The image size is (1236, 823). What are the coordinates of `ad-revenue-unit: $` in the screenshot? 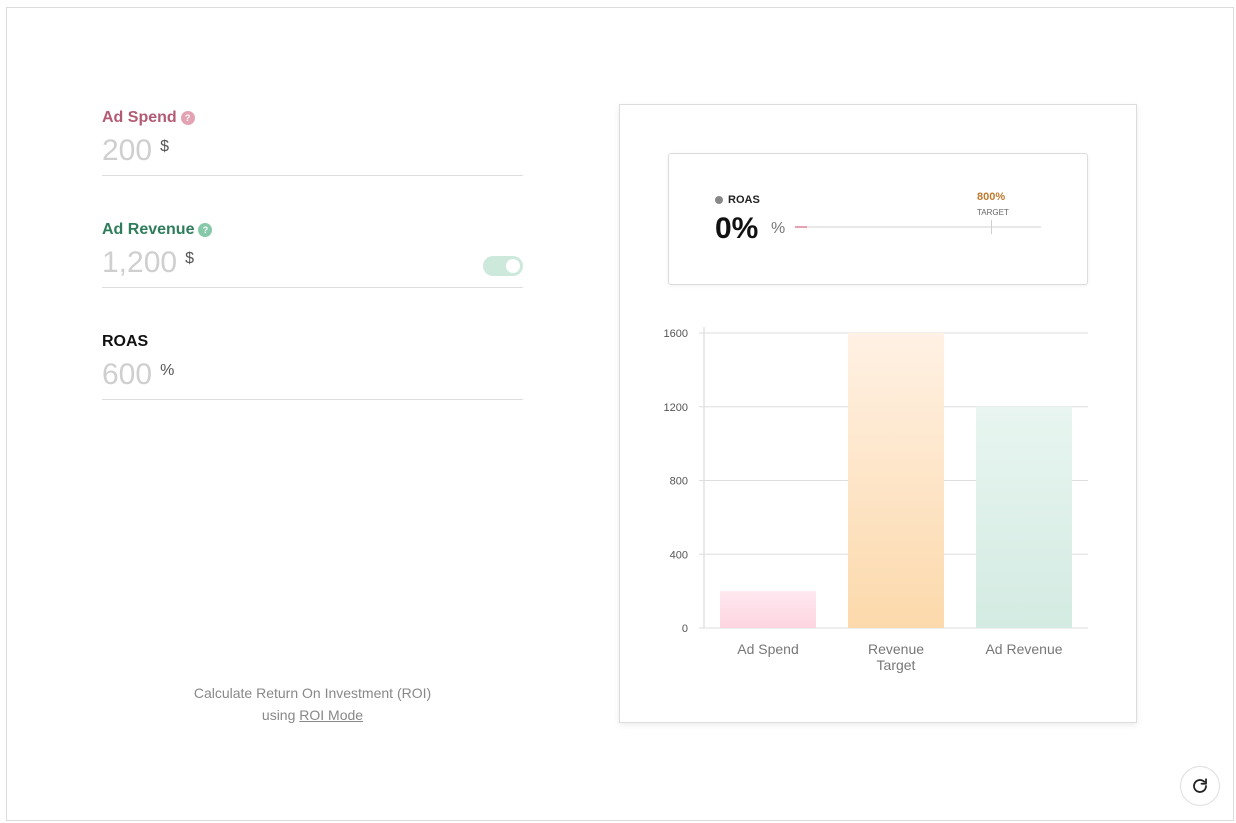 It's located at (189, 258).